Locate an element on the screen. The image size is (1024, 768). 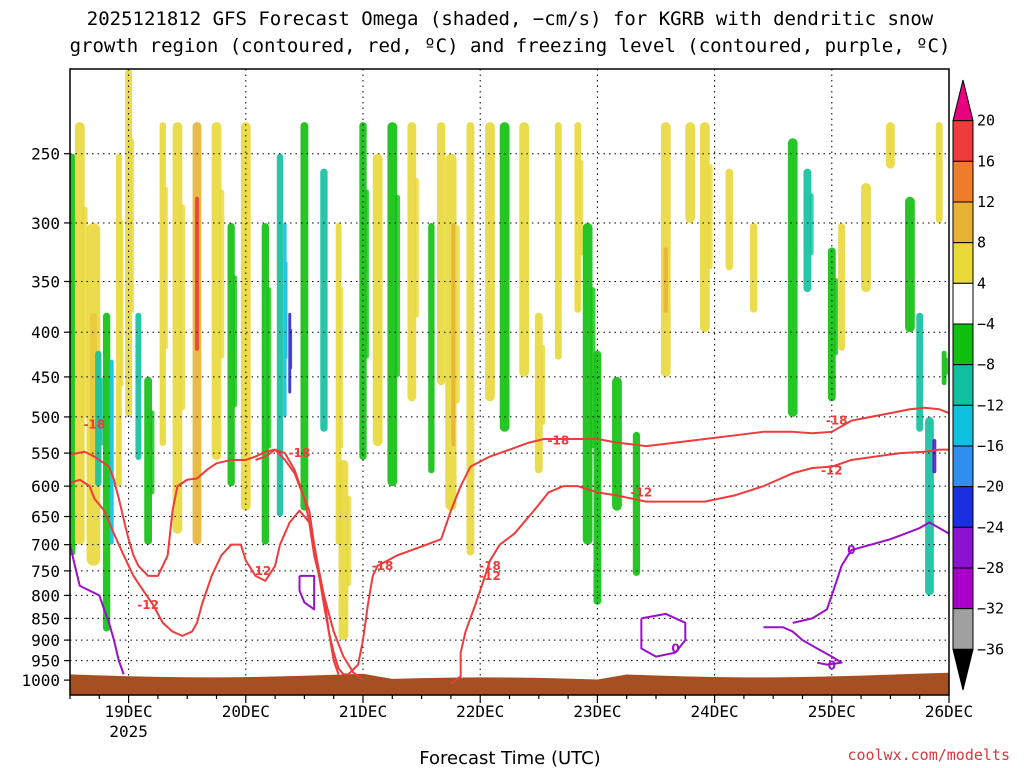
colorbar-label: −36 is located at coordinates (990, 649).